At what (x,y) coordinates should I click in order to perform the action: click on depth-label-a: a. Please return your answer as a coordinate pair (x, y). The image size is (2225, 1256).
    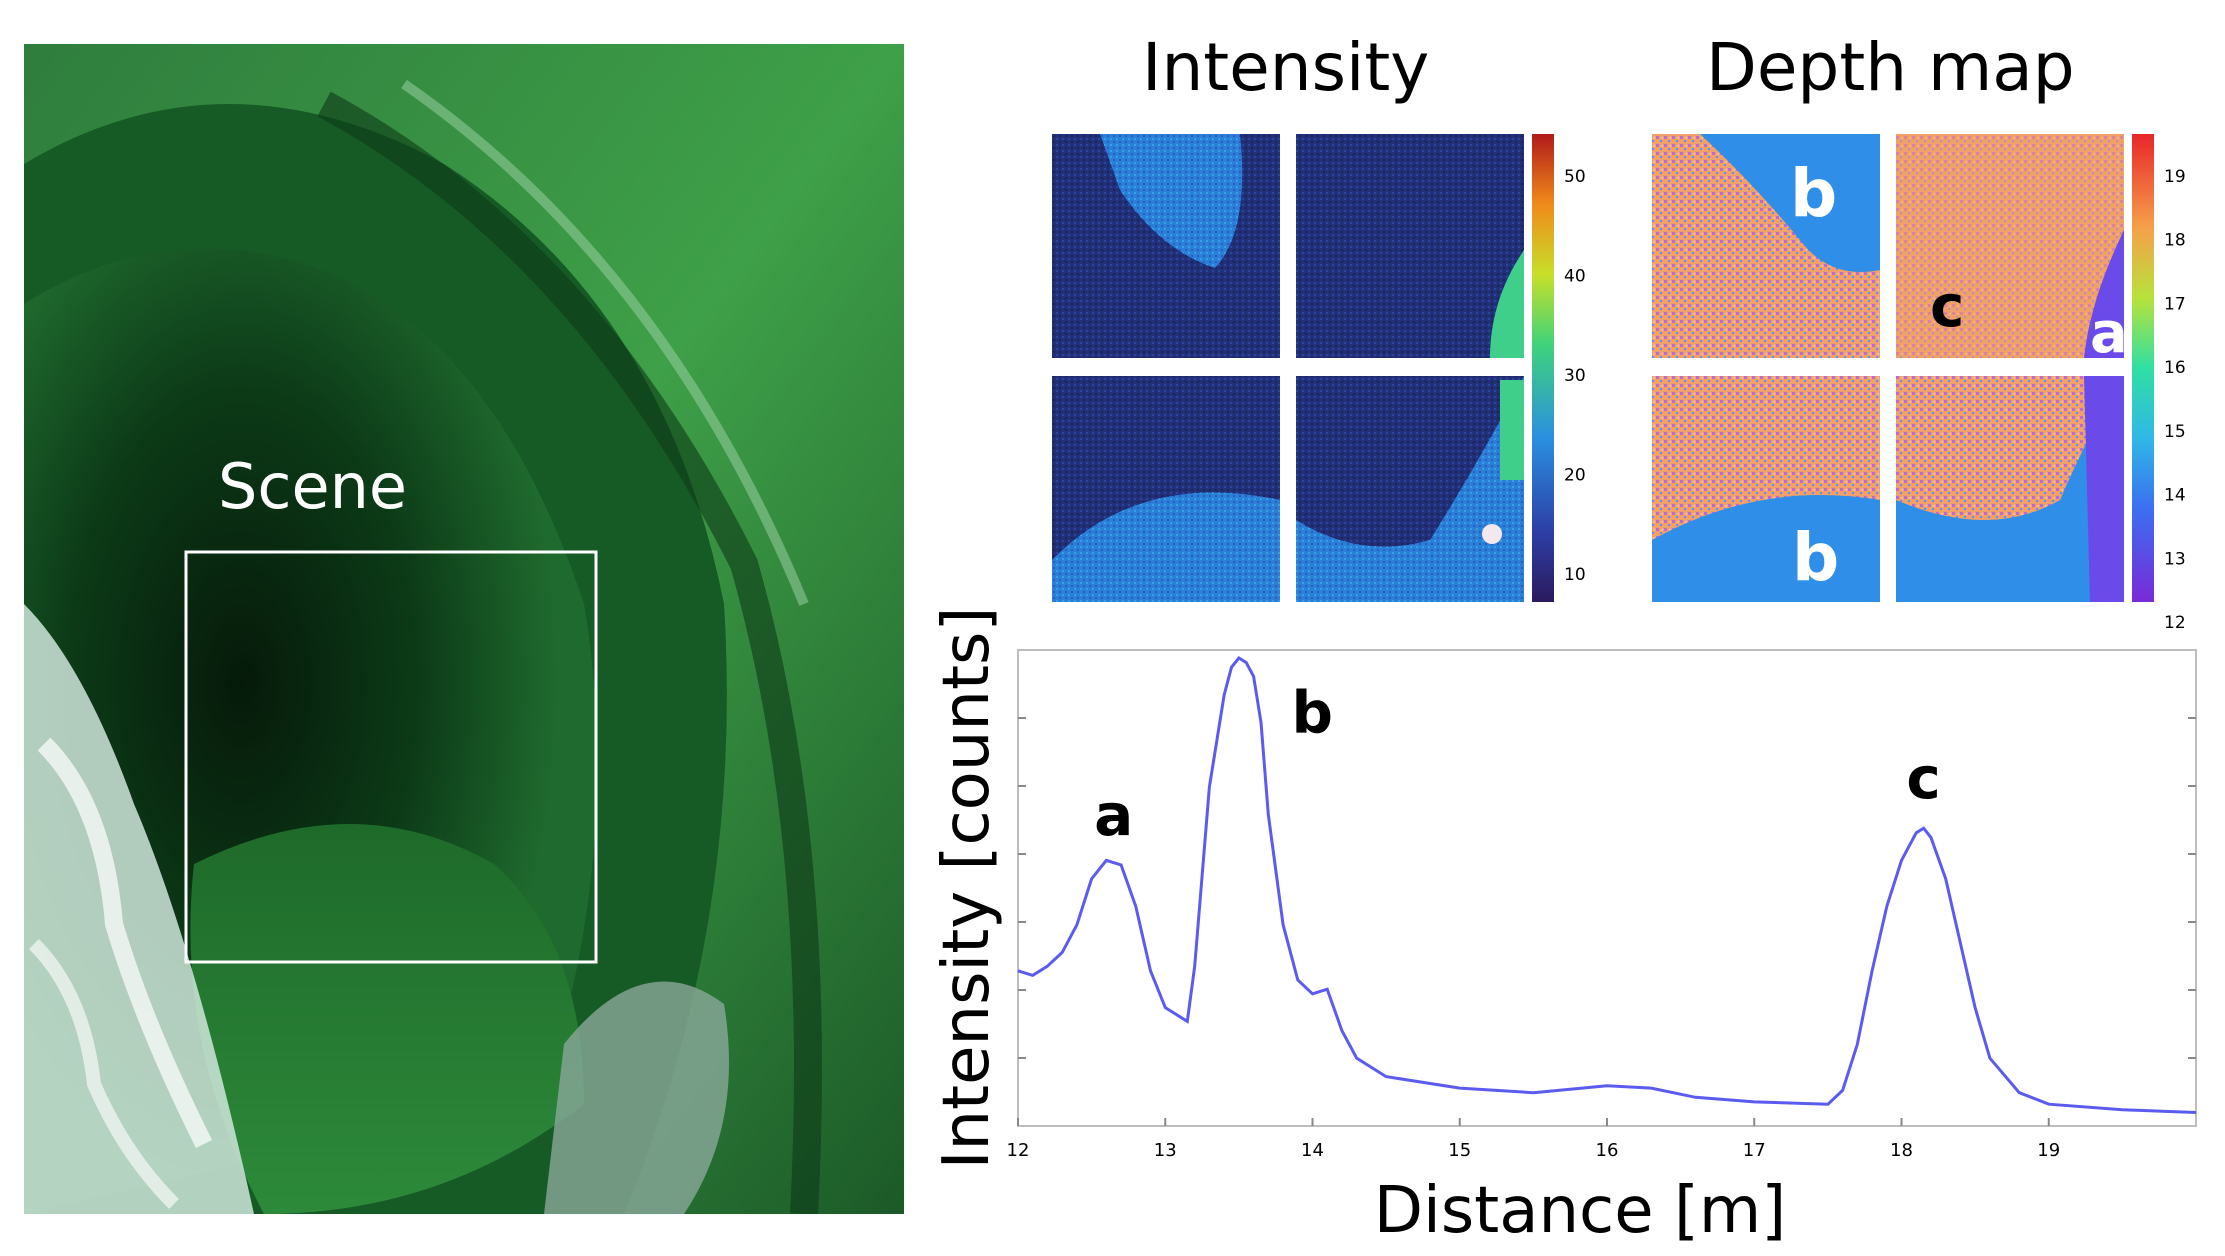
    Looking at the image, I should click on (2109, 333).